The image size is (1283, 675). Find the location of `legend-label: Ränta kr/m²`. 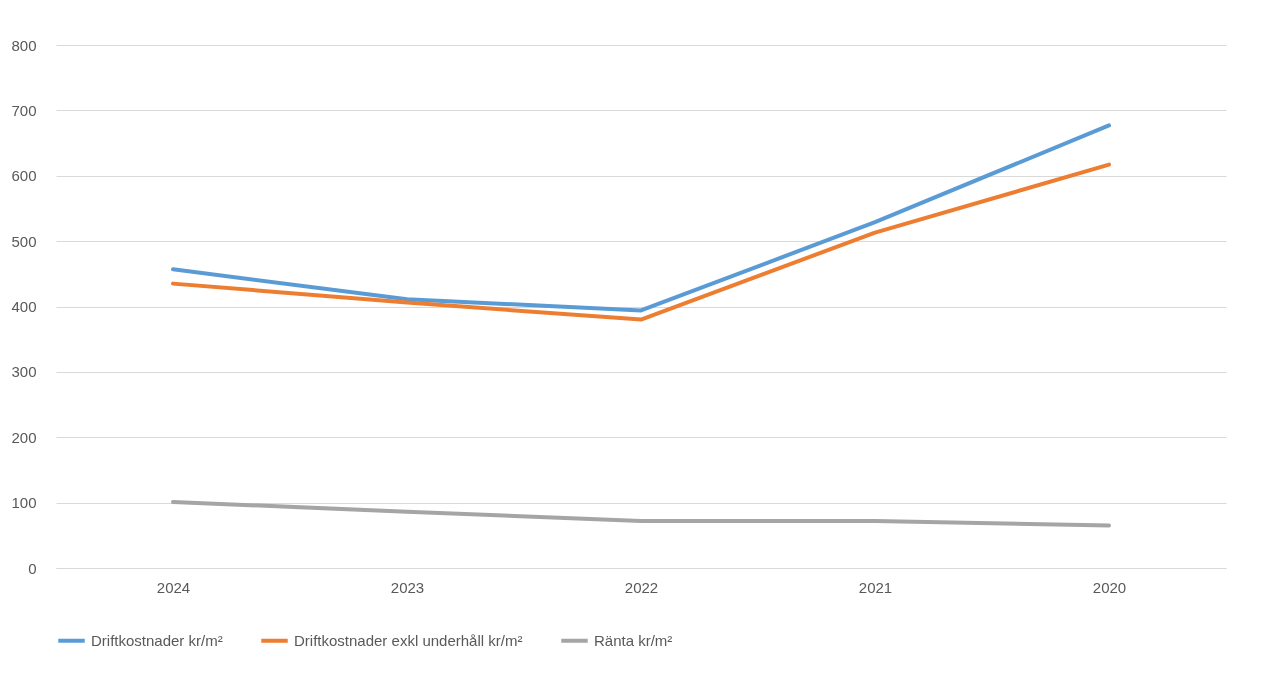

legend-label: Ränta kr/m² is located at coordinates (633, 640).